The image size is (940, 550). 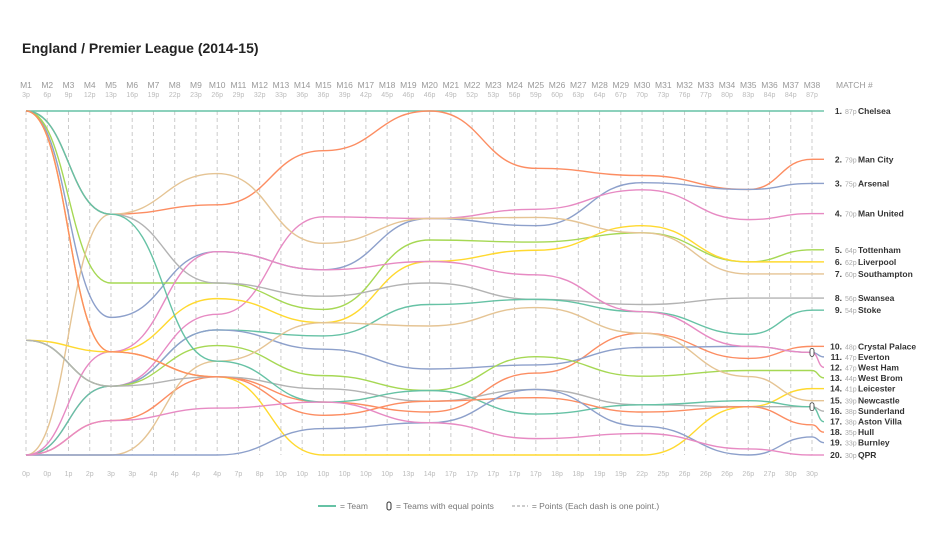 What do you see at coordinates (154, 85) in the screenshot?
I see `match-label: M7` at bounding box center [154, 85].